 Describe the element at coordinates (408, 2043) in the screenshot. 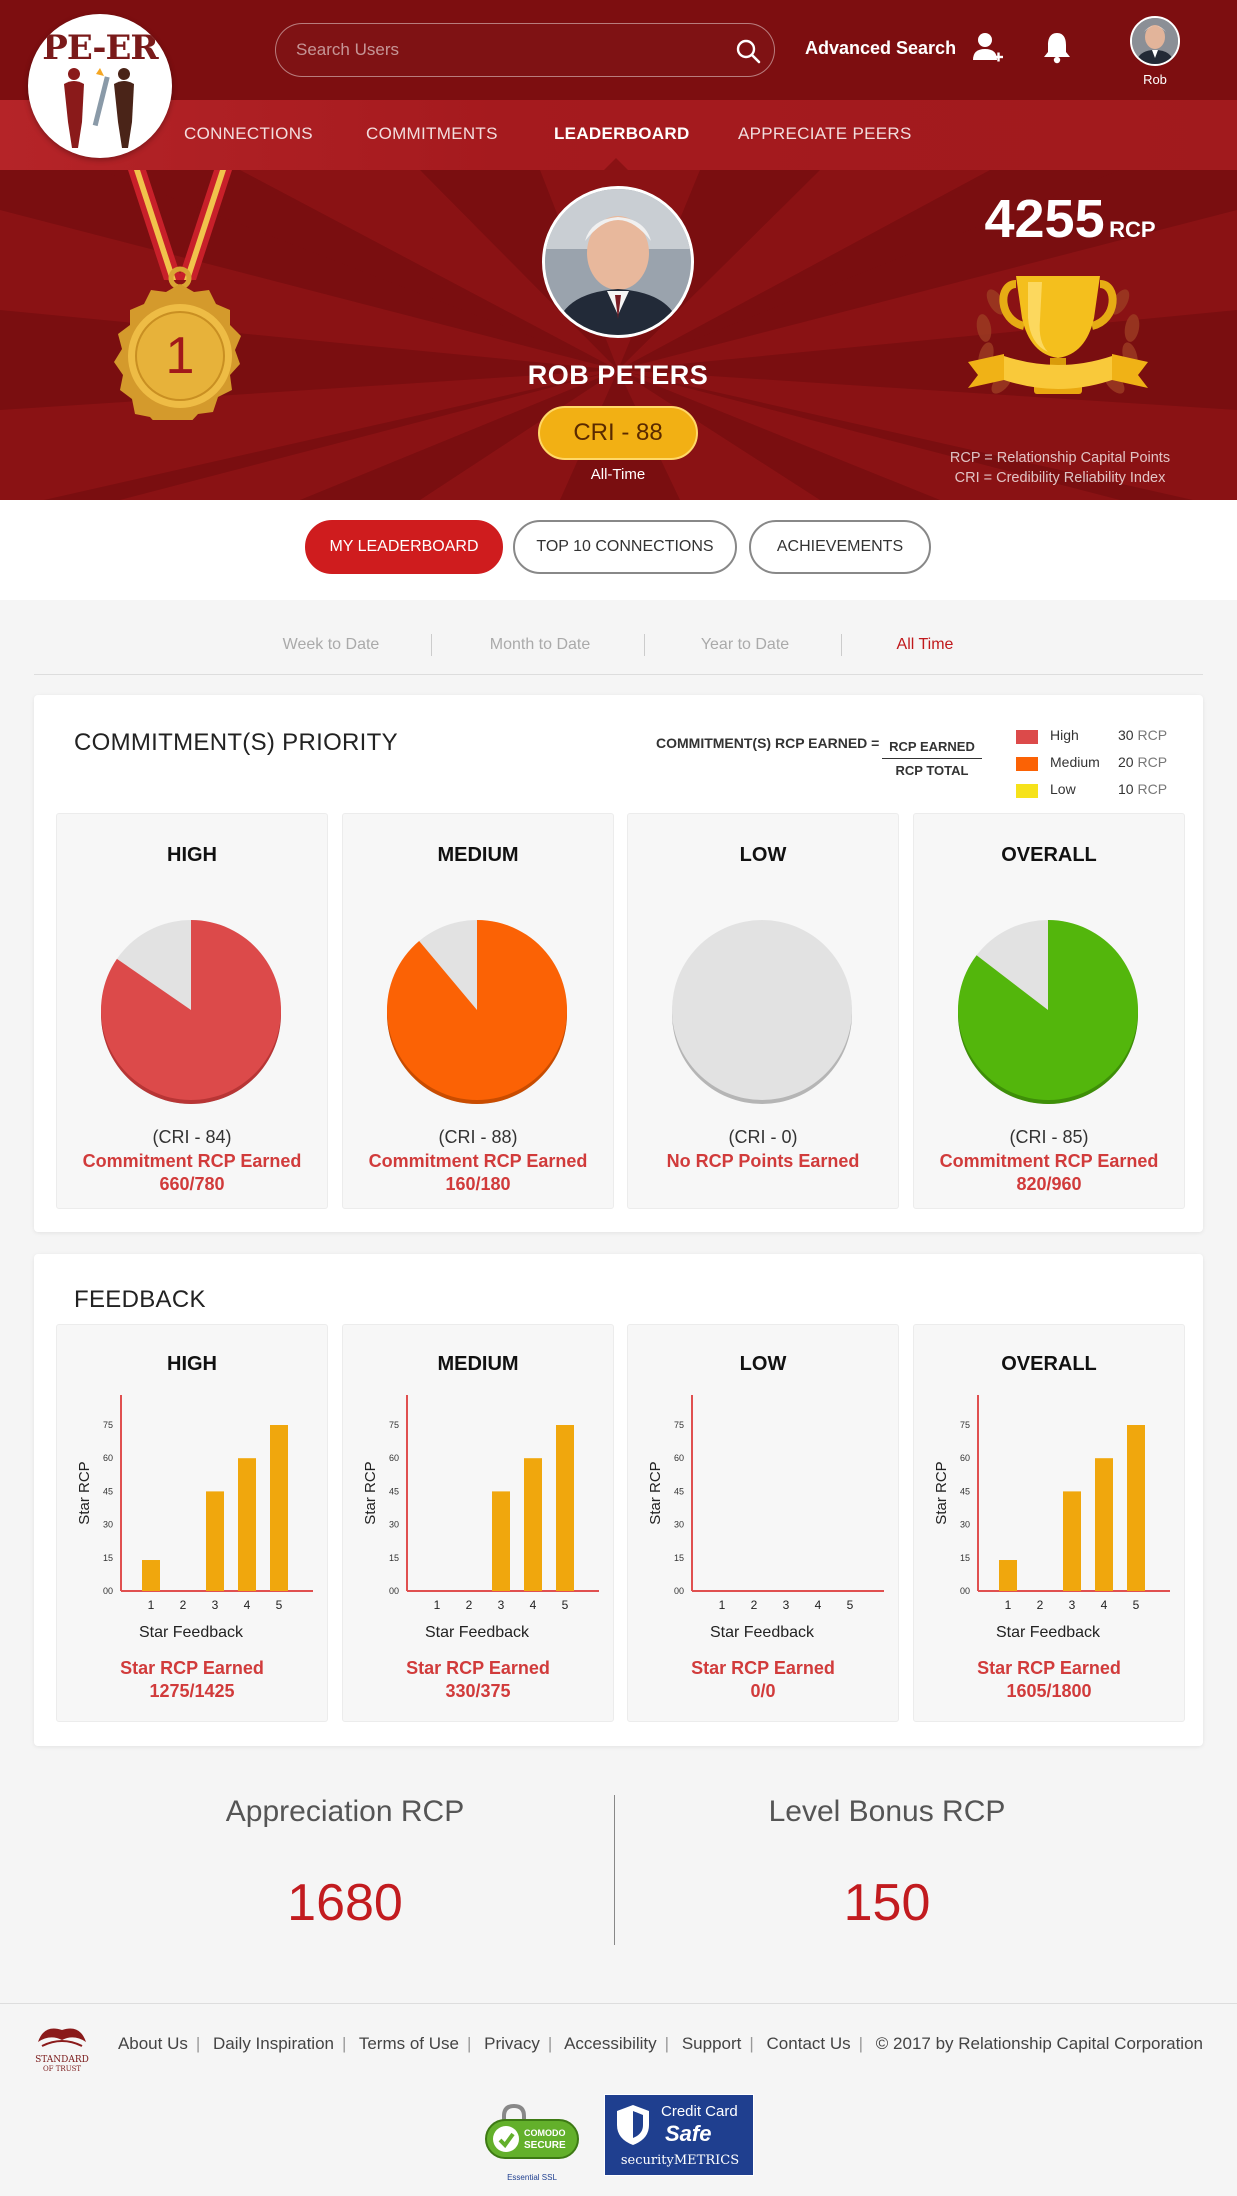

I see `footer-link-terms-of-use: Terms of Use` at that location.